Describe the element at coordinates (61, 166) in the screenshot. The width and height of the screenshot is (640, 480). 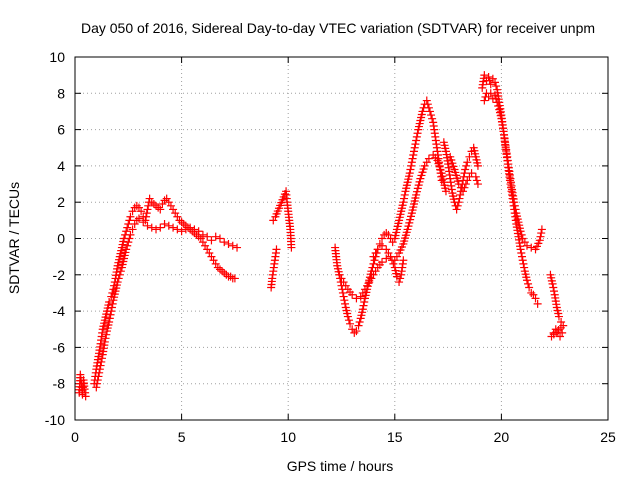
I see `y-tick-label: 4` at that location.